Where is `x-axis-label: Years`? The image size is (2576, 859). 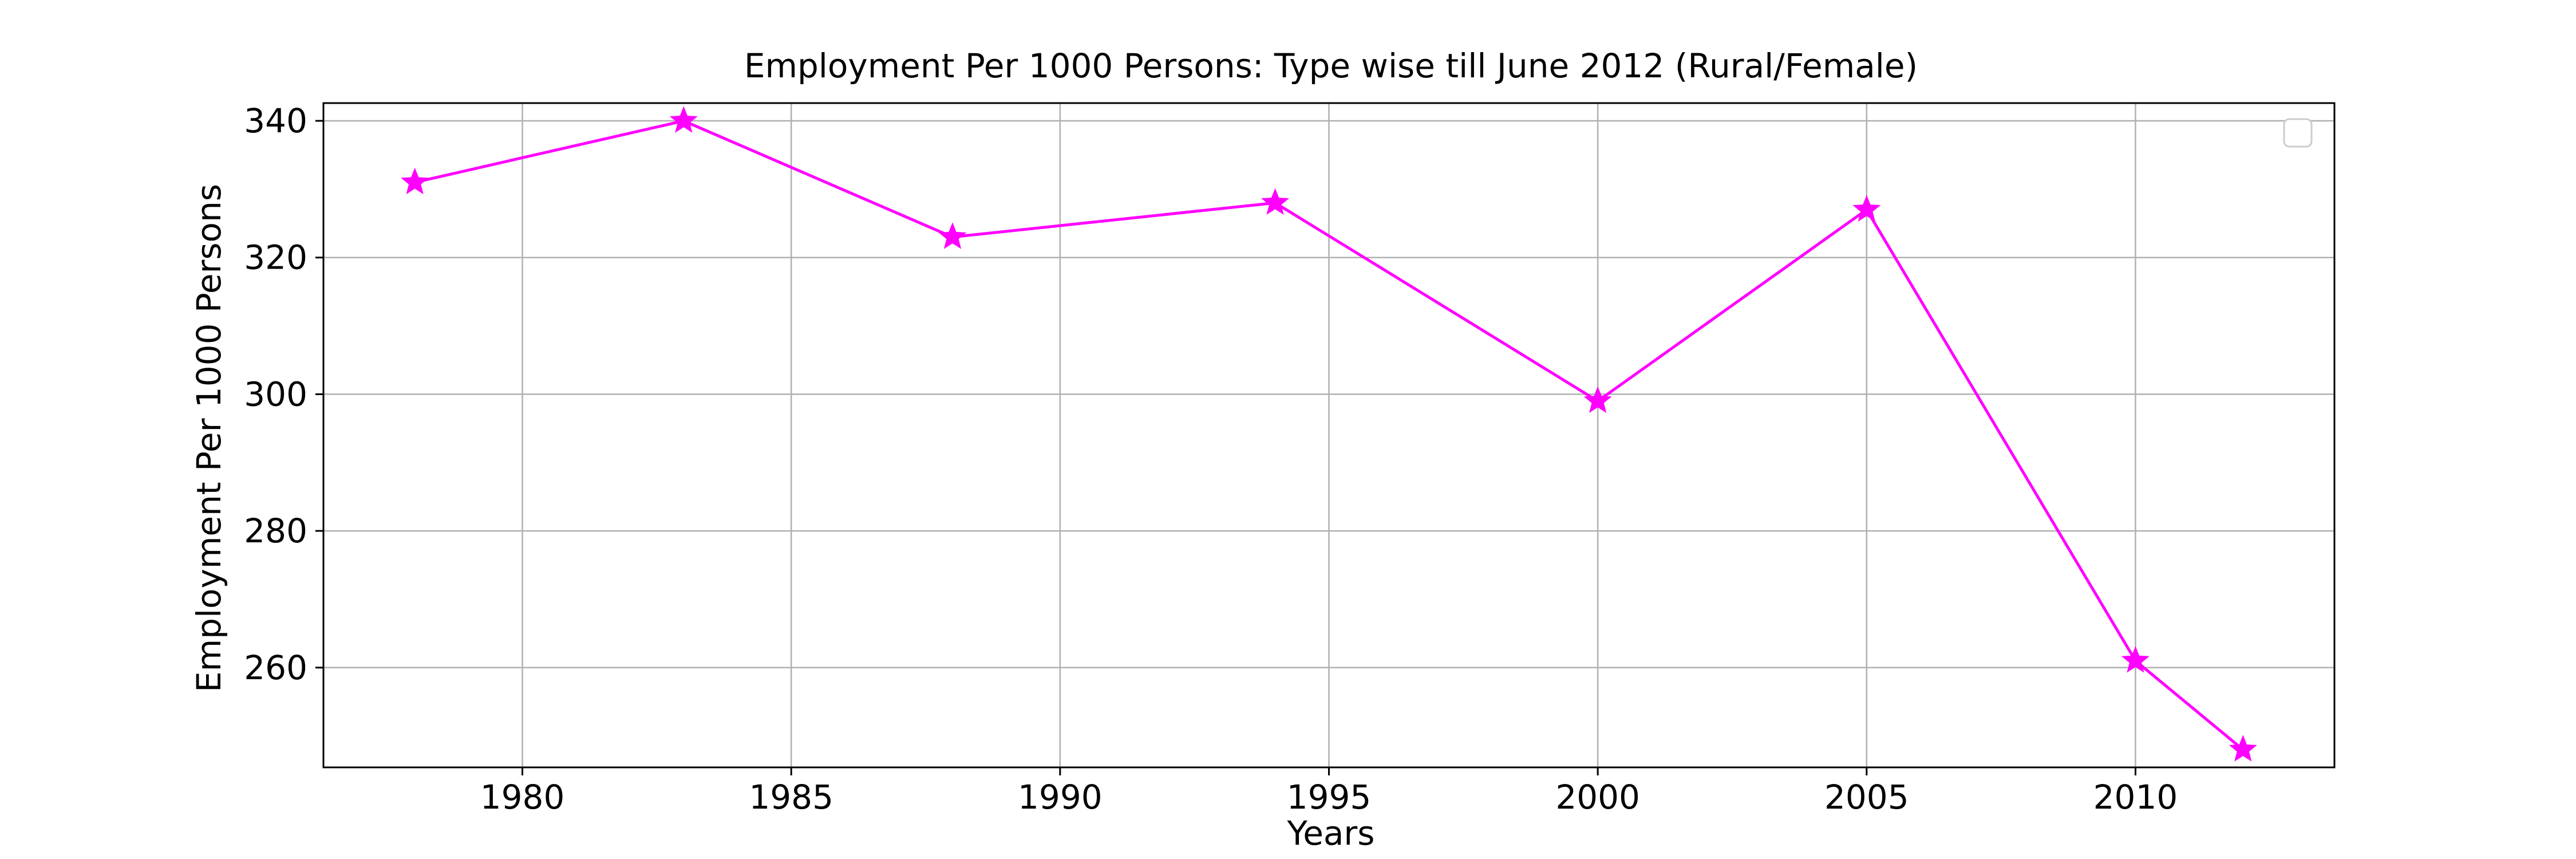
x-axis-label: Years is located at coordinates (1330, 833).